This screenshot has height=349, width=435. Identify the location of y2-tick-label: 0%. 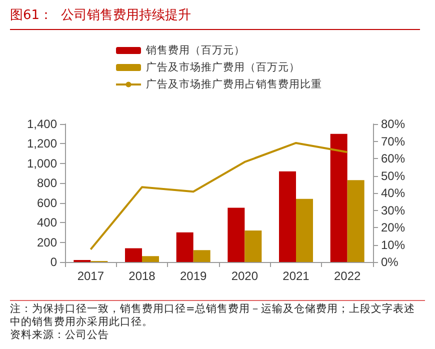
(390, 262).